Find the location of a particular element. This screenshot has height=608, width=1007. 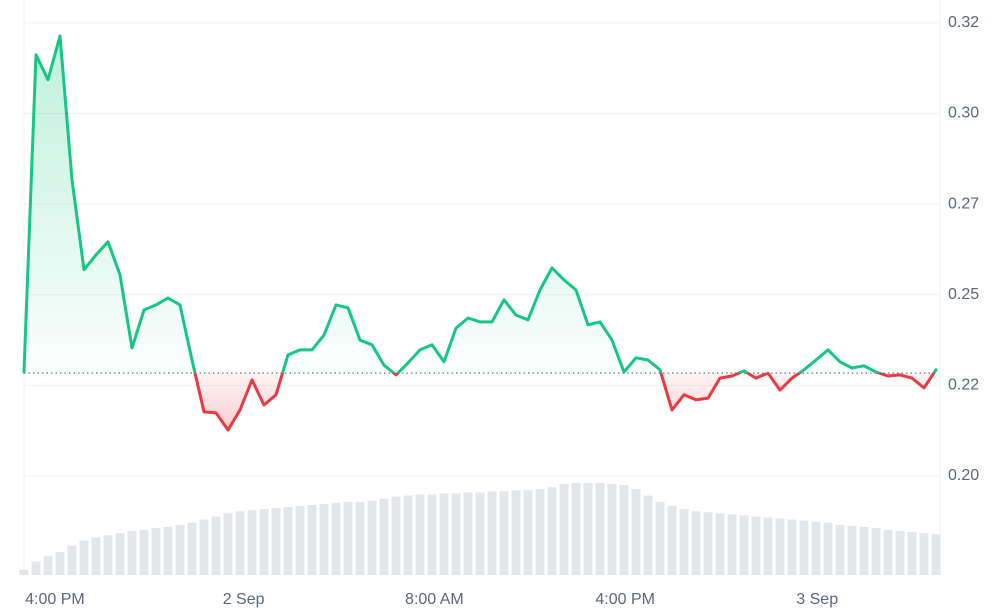

x-tick-label: 3 Sep is located at coordinates (817, 599).